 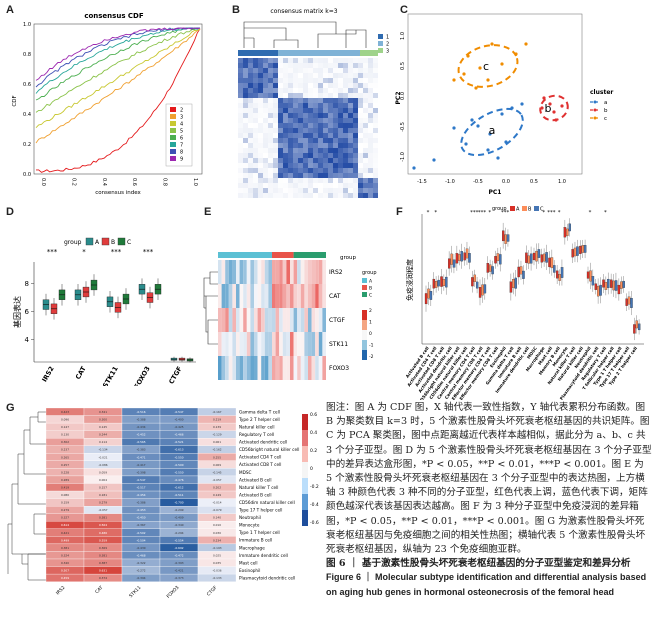 I want to click on panel-g-cell-value: -0.086, so click(x=102, y=465).